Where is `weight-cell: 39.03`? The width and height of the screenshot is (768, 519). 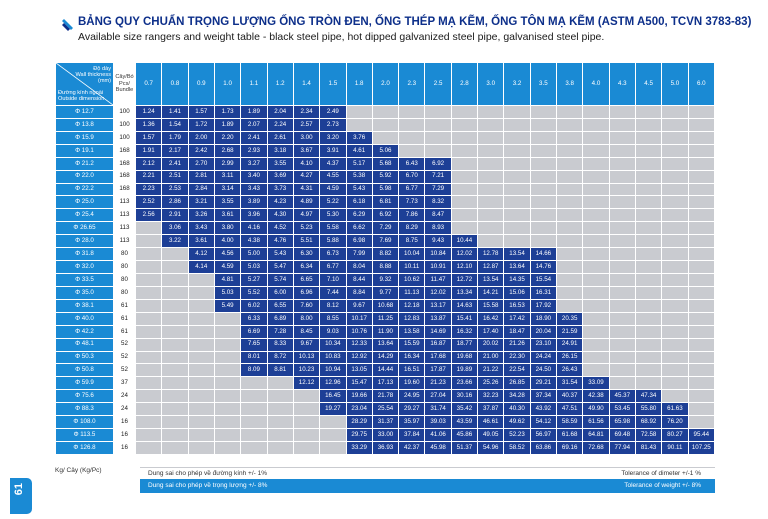 weight-cell: 39.03 is located at coordinates (438, 422).